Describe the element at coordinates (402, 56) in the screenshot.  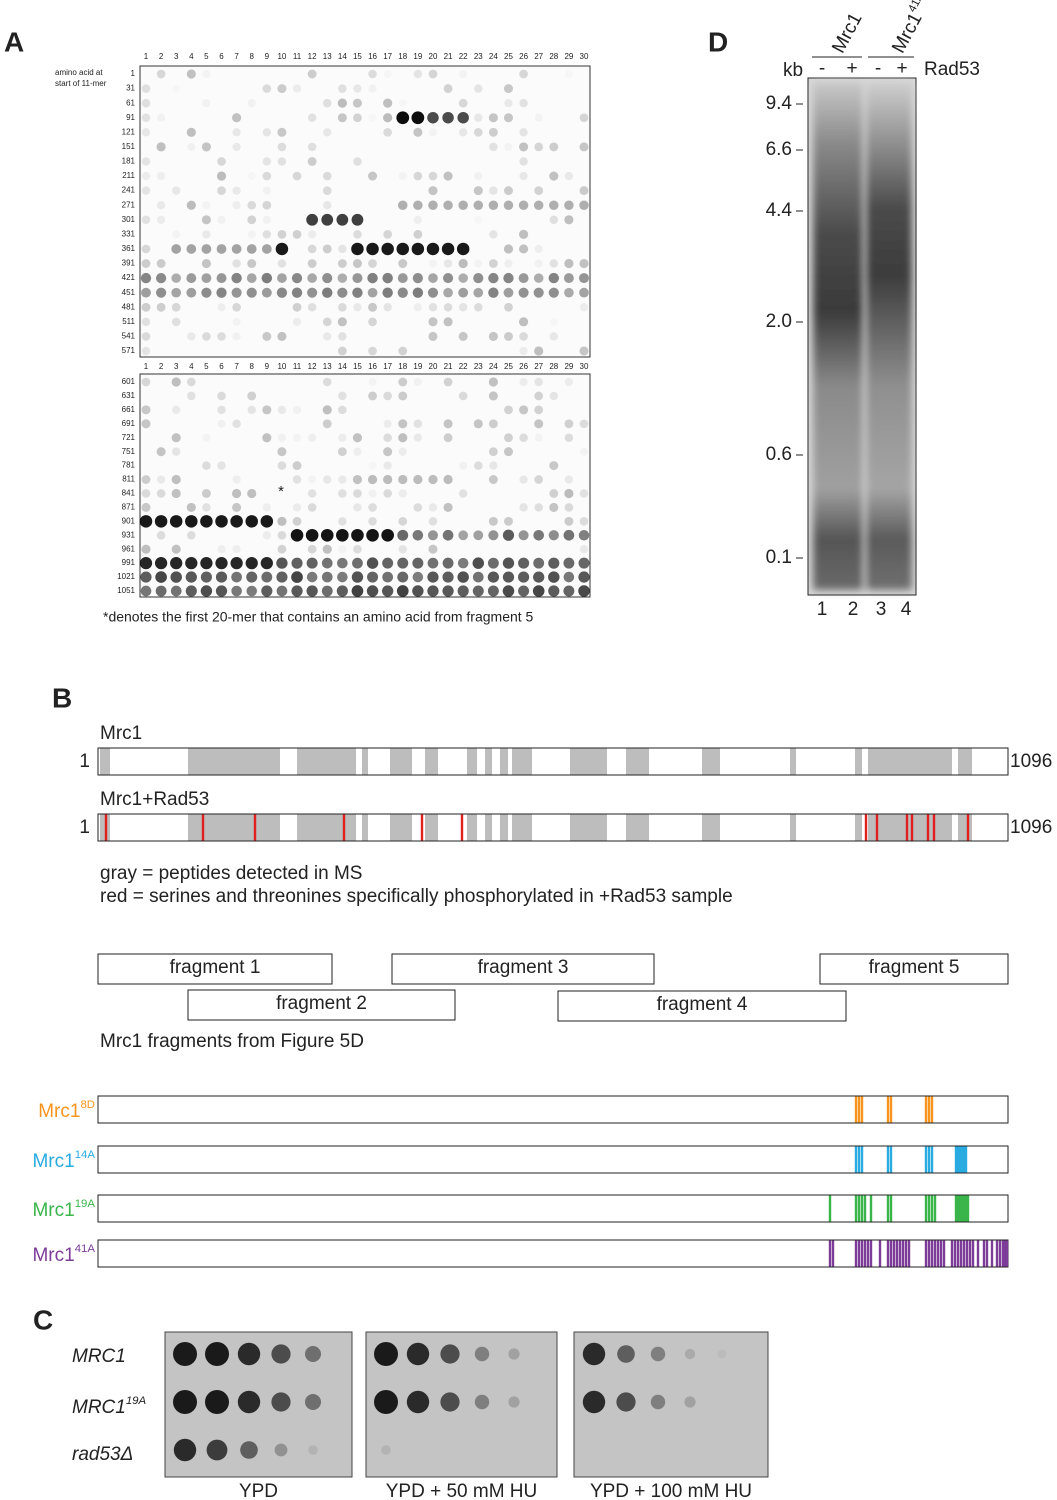
I see `column-number: 18` at that location.